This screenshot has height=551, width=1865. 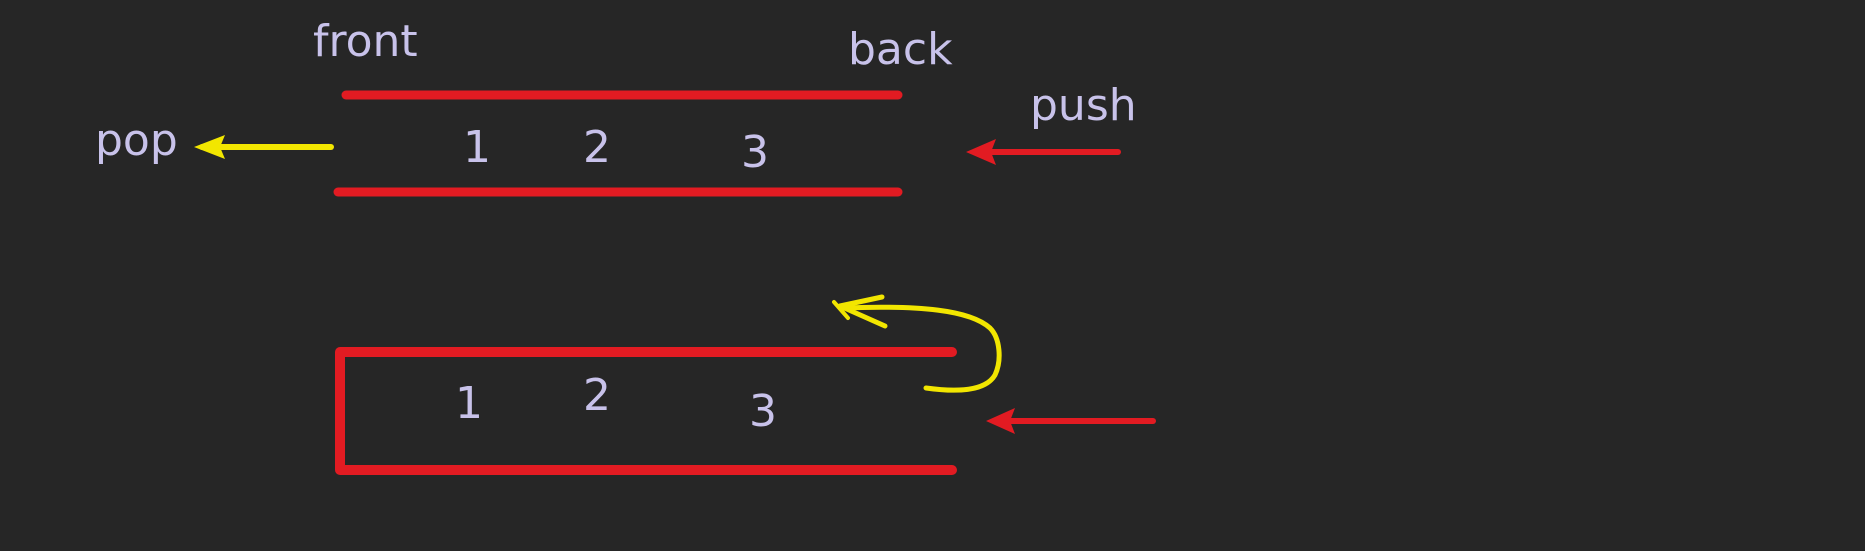 What do you see at coordinates (365, 41) in the screenshot?
I see `front-label: front` at bounding box center [365, 41].